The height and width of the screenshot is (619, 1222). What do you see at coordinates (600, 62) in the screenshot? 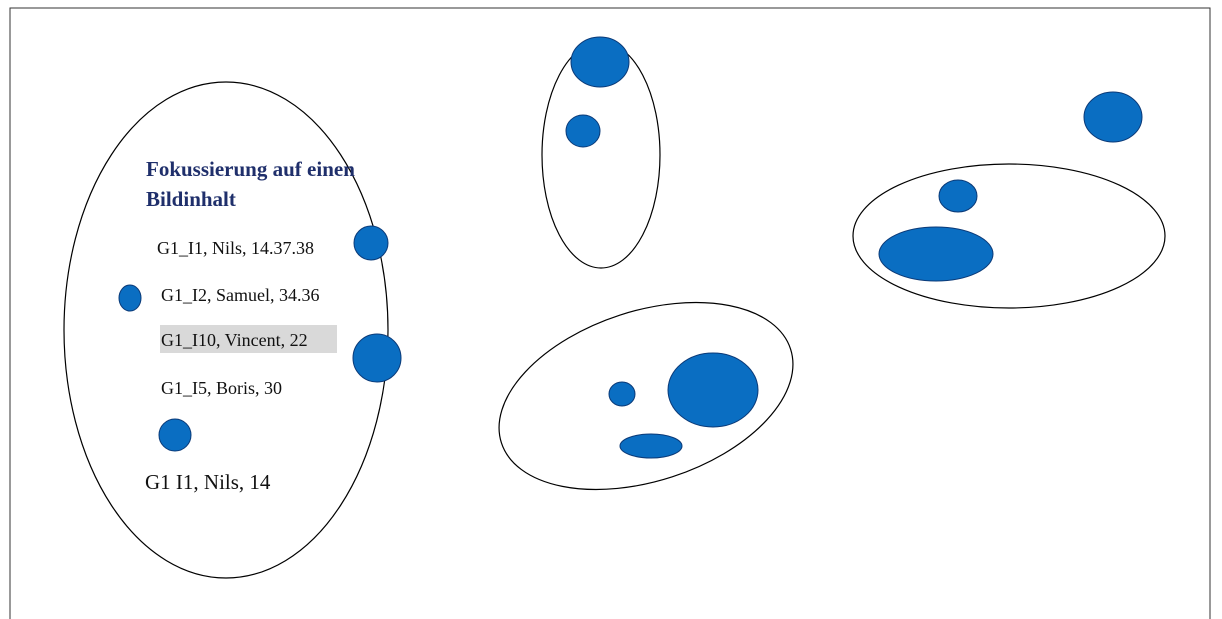
I see `dot-top-center-large` at bounding box center [600, 62].